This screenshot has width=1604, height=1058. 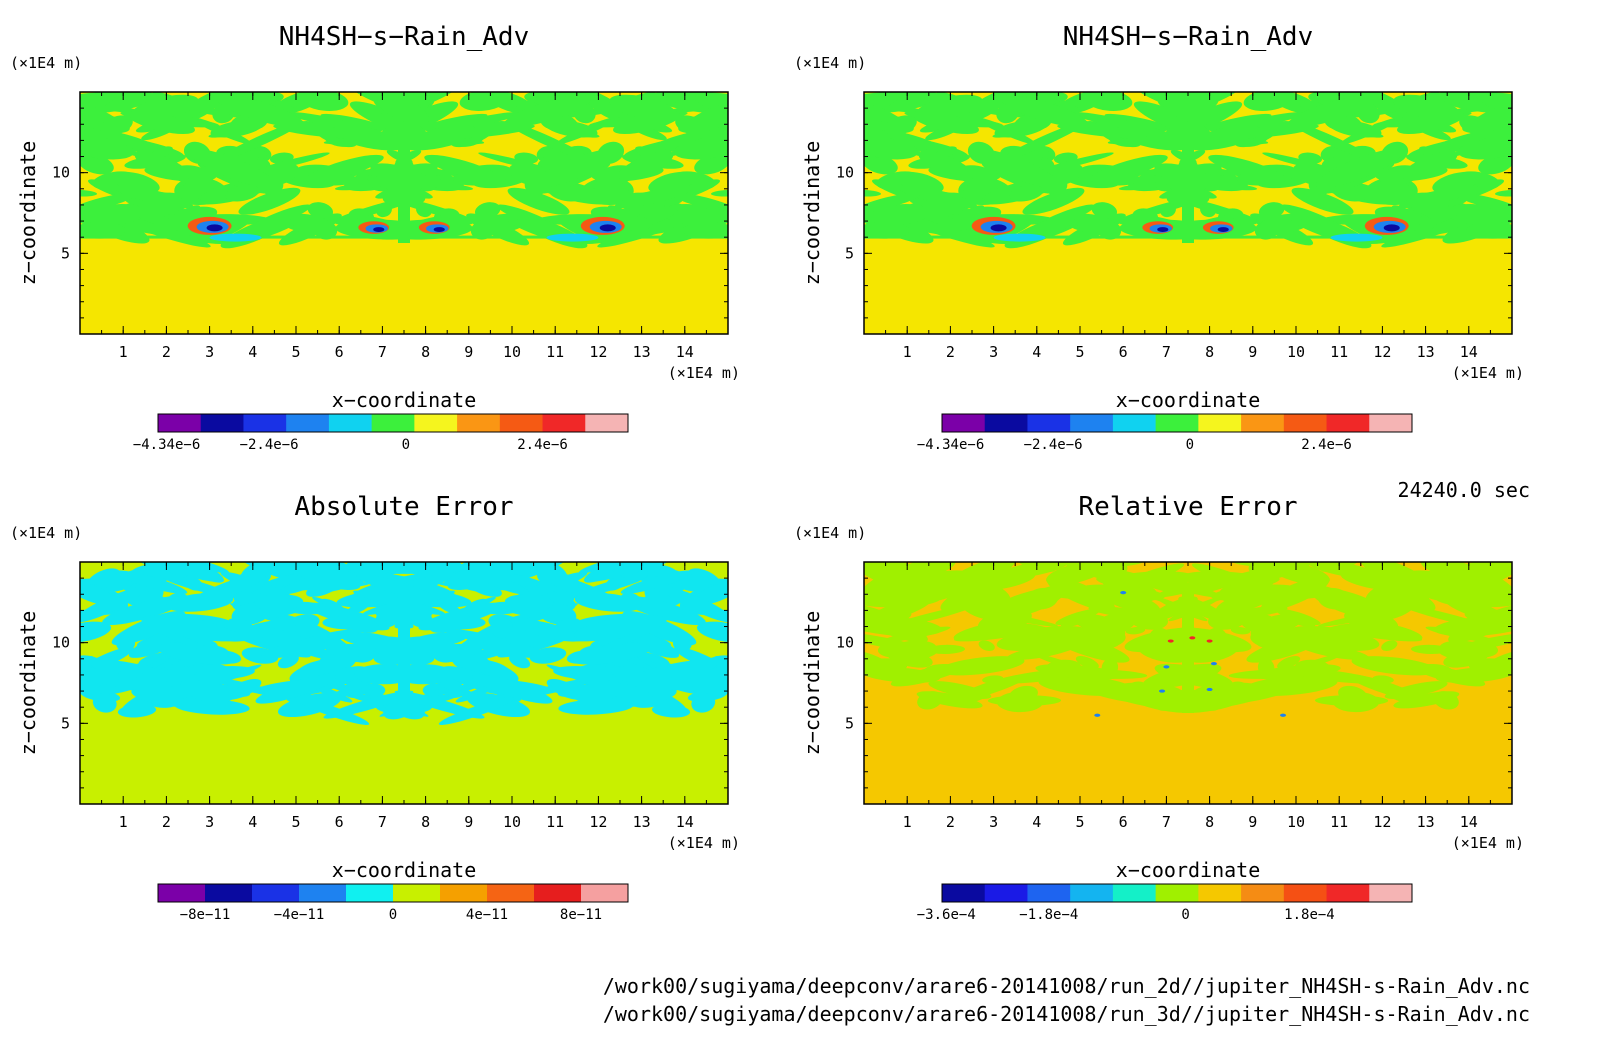 What do you see at coordinates (598, 352) in the screenshot?
I see `x-tick-label: 12` at bounding box center [598, 352].